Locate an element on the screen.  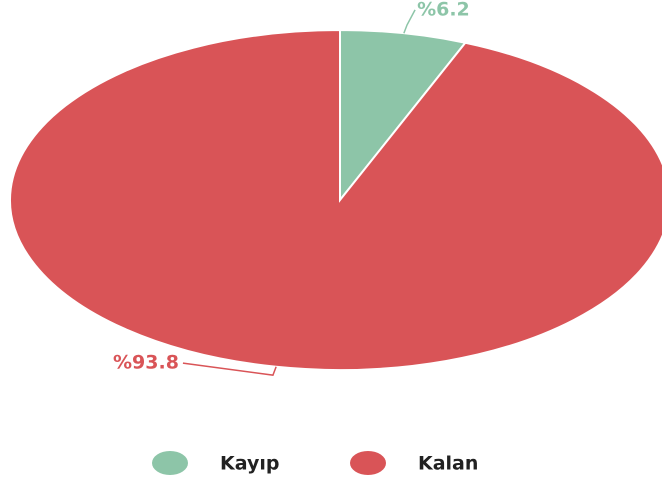
value-label: %6.2 is located at coordinates (443, 10).